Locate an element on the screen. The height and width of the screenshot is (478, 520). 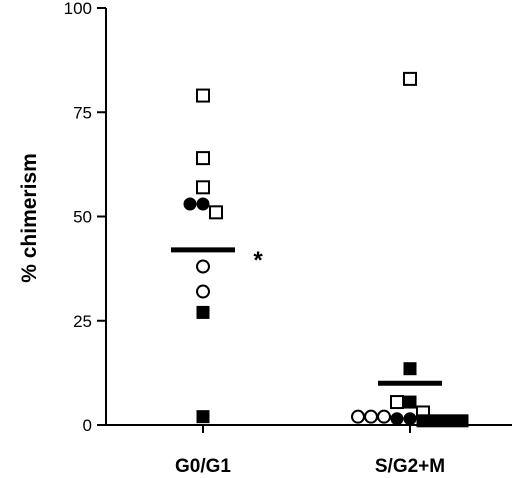
y-tick-label: 25 is located at coordinates (82, 321).